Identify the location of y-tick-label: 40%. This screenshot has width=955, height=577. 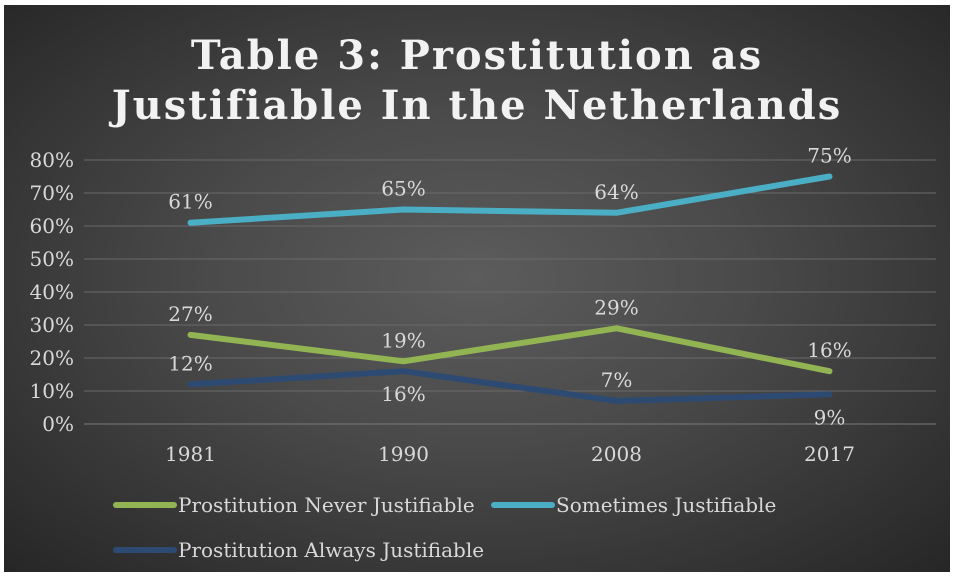
(52, 292).